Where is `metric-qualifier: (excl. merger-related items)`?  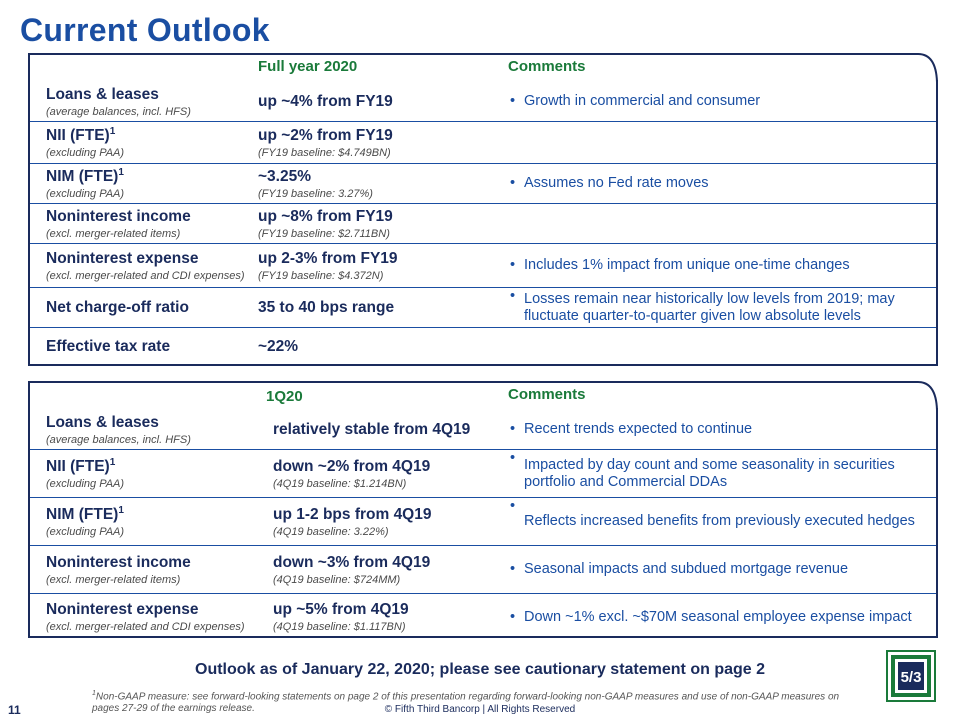 metric-qualifier: (excl. merger-related items) is located at coordinates (113, 233).